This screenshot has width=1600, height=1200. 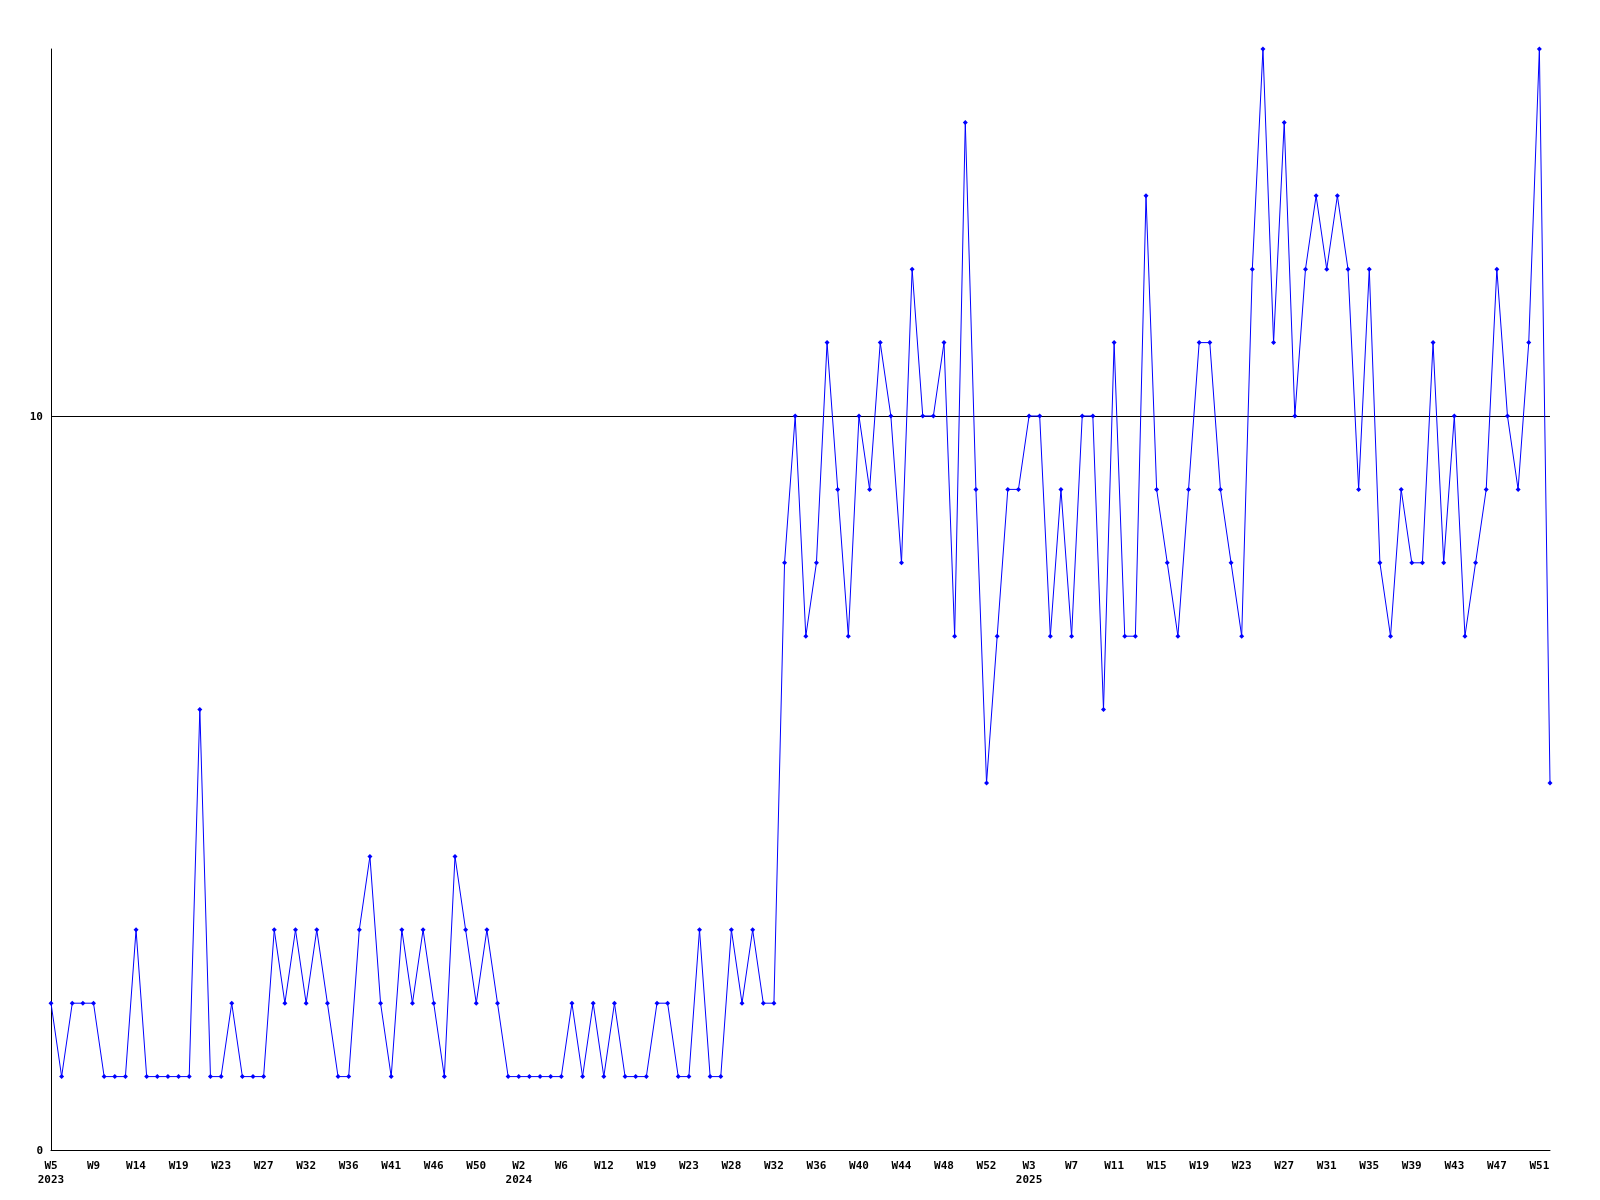 I want to click on x-tick-label: W40, so click(x=859, y=1165).